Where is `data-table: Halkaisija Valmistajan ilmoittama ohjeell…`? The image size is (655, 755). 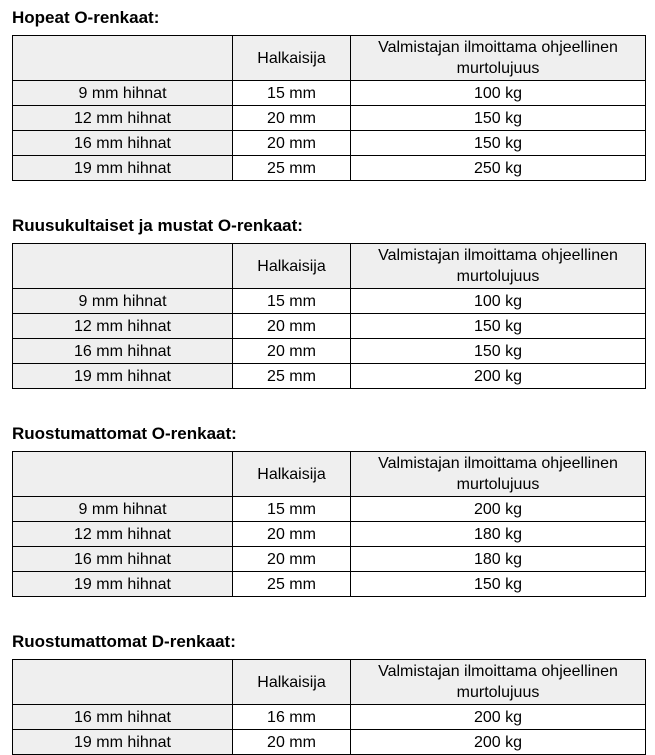 data-table: Halkaisija Valmistajan ilmoittama ohjeell… is located at coordinates (329, 707).